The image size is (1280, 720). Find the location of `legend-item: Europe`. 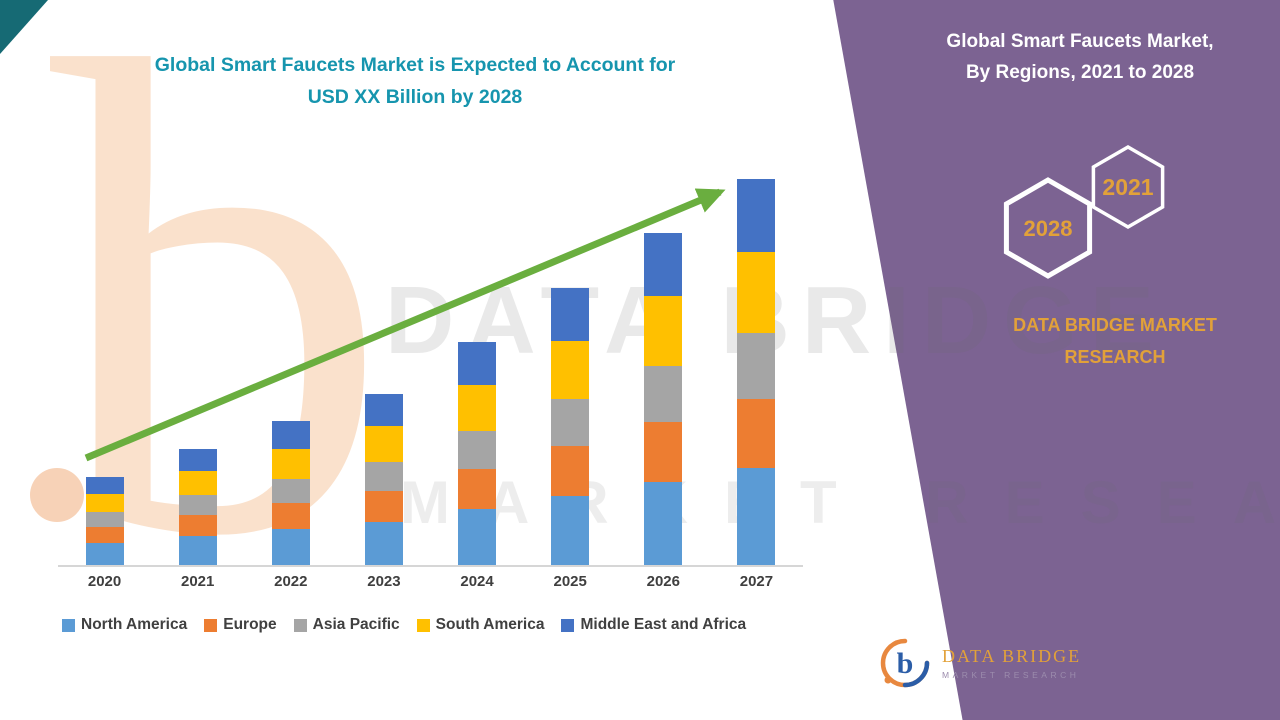

legend-item: Europe is located at coordinates (240, 625).